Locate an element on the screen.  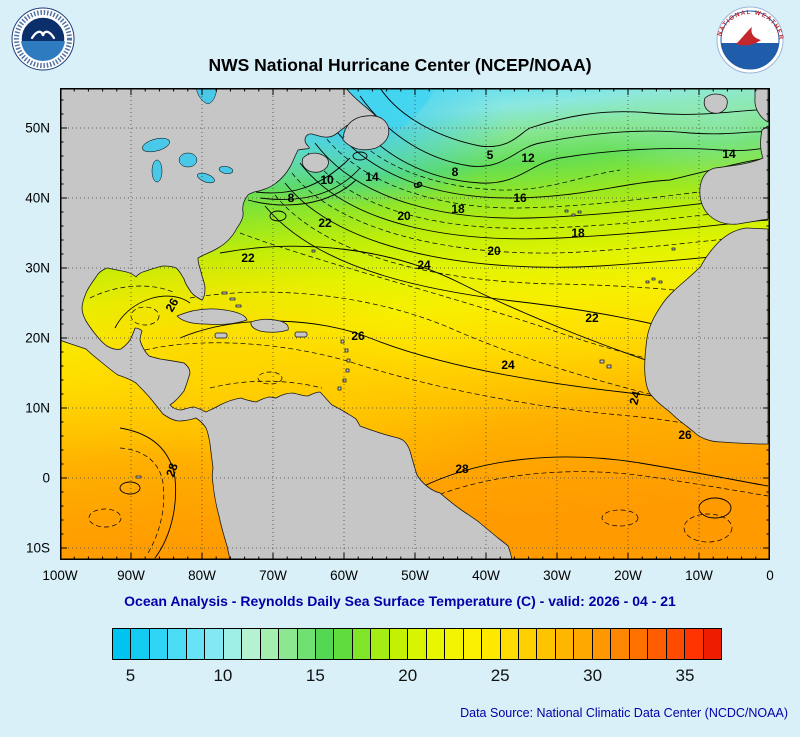
x-tick-label: 60W is located at coordinates (344, 575).